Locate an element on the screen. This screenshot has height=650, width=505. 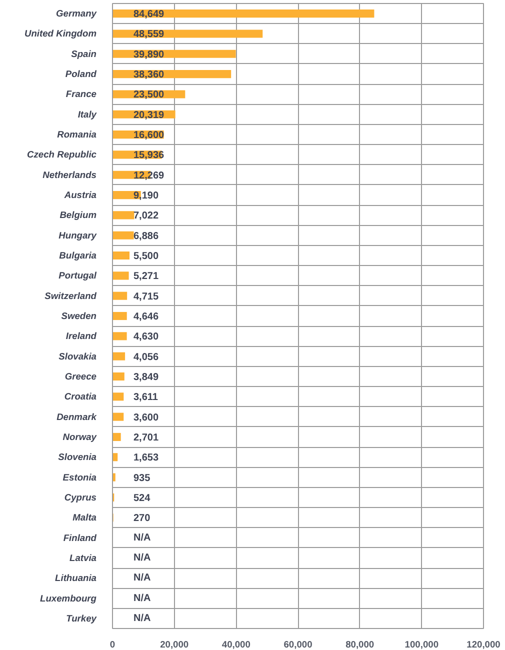
data-label: 3,849 is located at coordinates (146, 377).